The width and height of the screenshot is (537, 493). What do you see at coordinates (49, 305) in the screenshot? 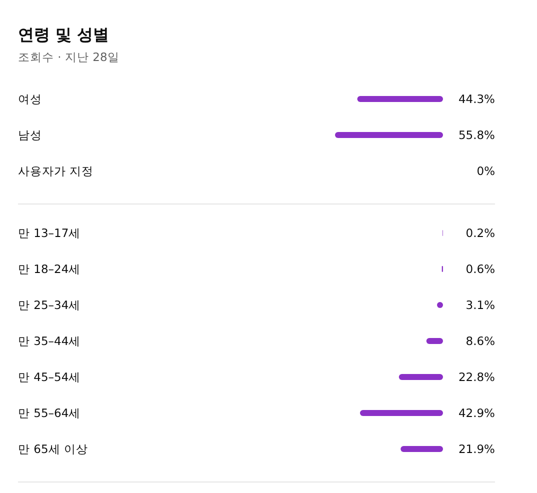
I see `y-tick-label: 만 25–34세` at bounding box center [49, 305].